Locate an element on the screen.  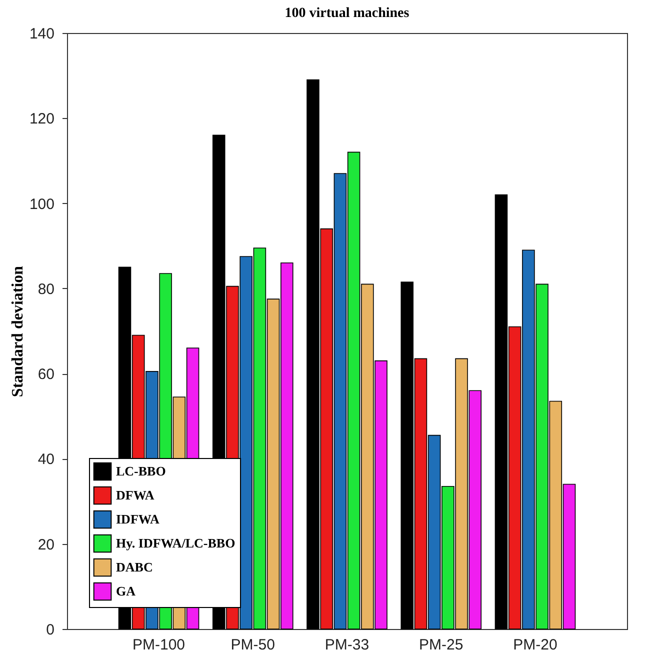
y-tick-label: 0 is located at coordinates (50, 630).